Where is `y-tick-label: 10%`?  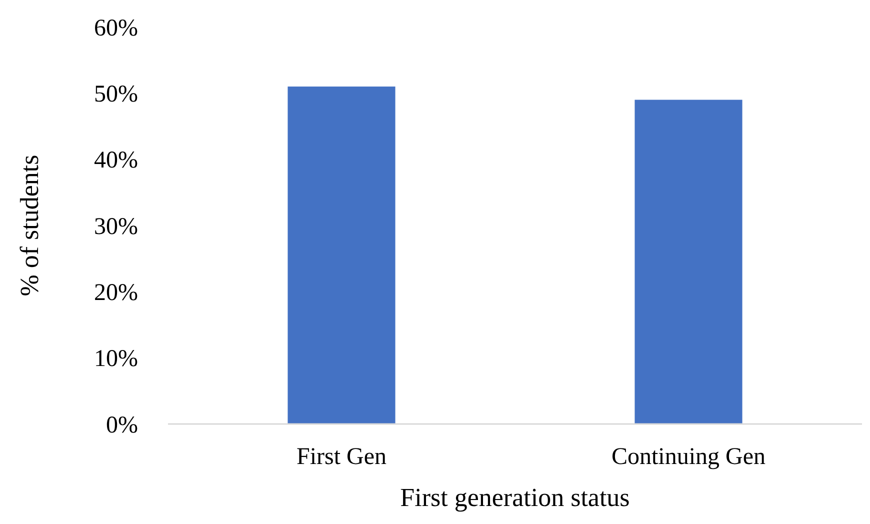
y-tick-label: 10% is located at coordinates (116, 359).